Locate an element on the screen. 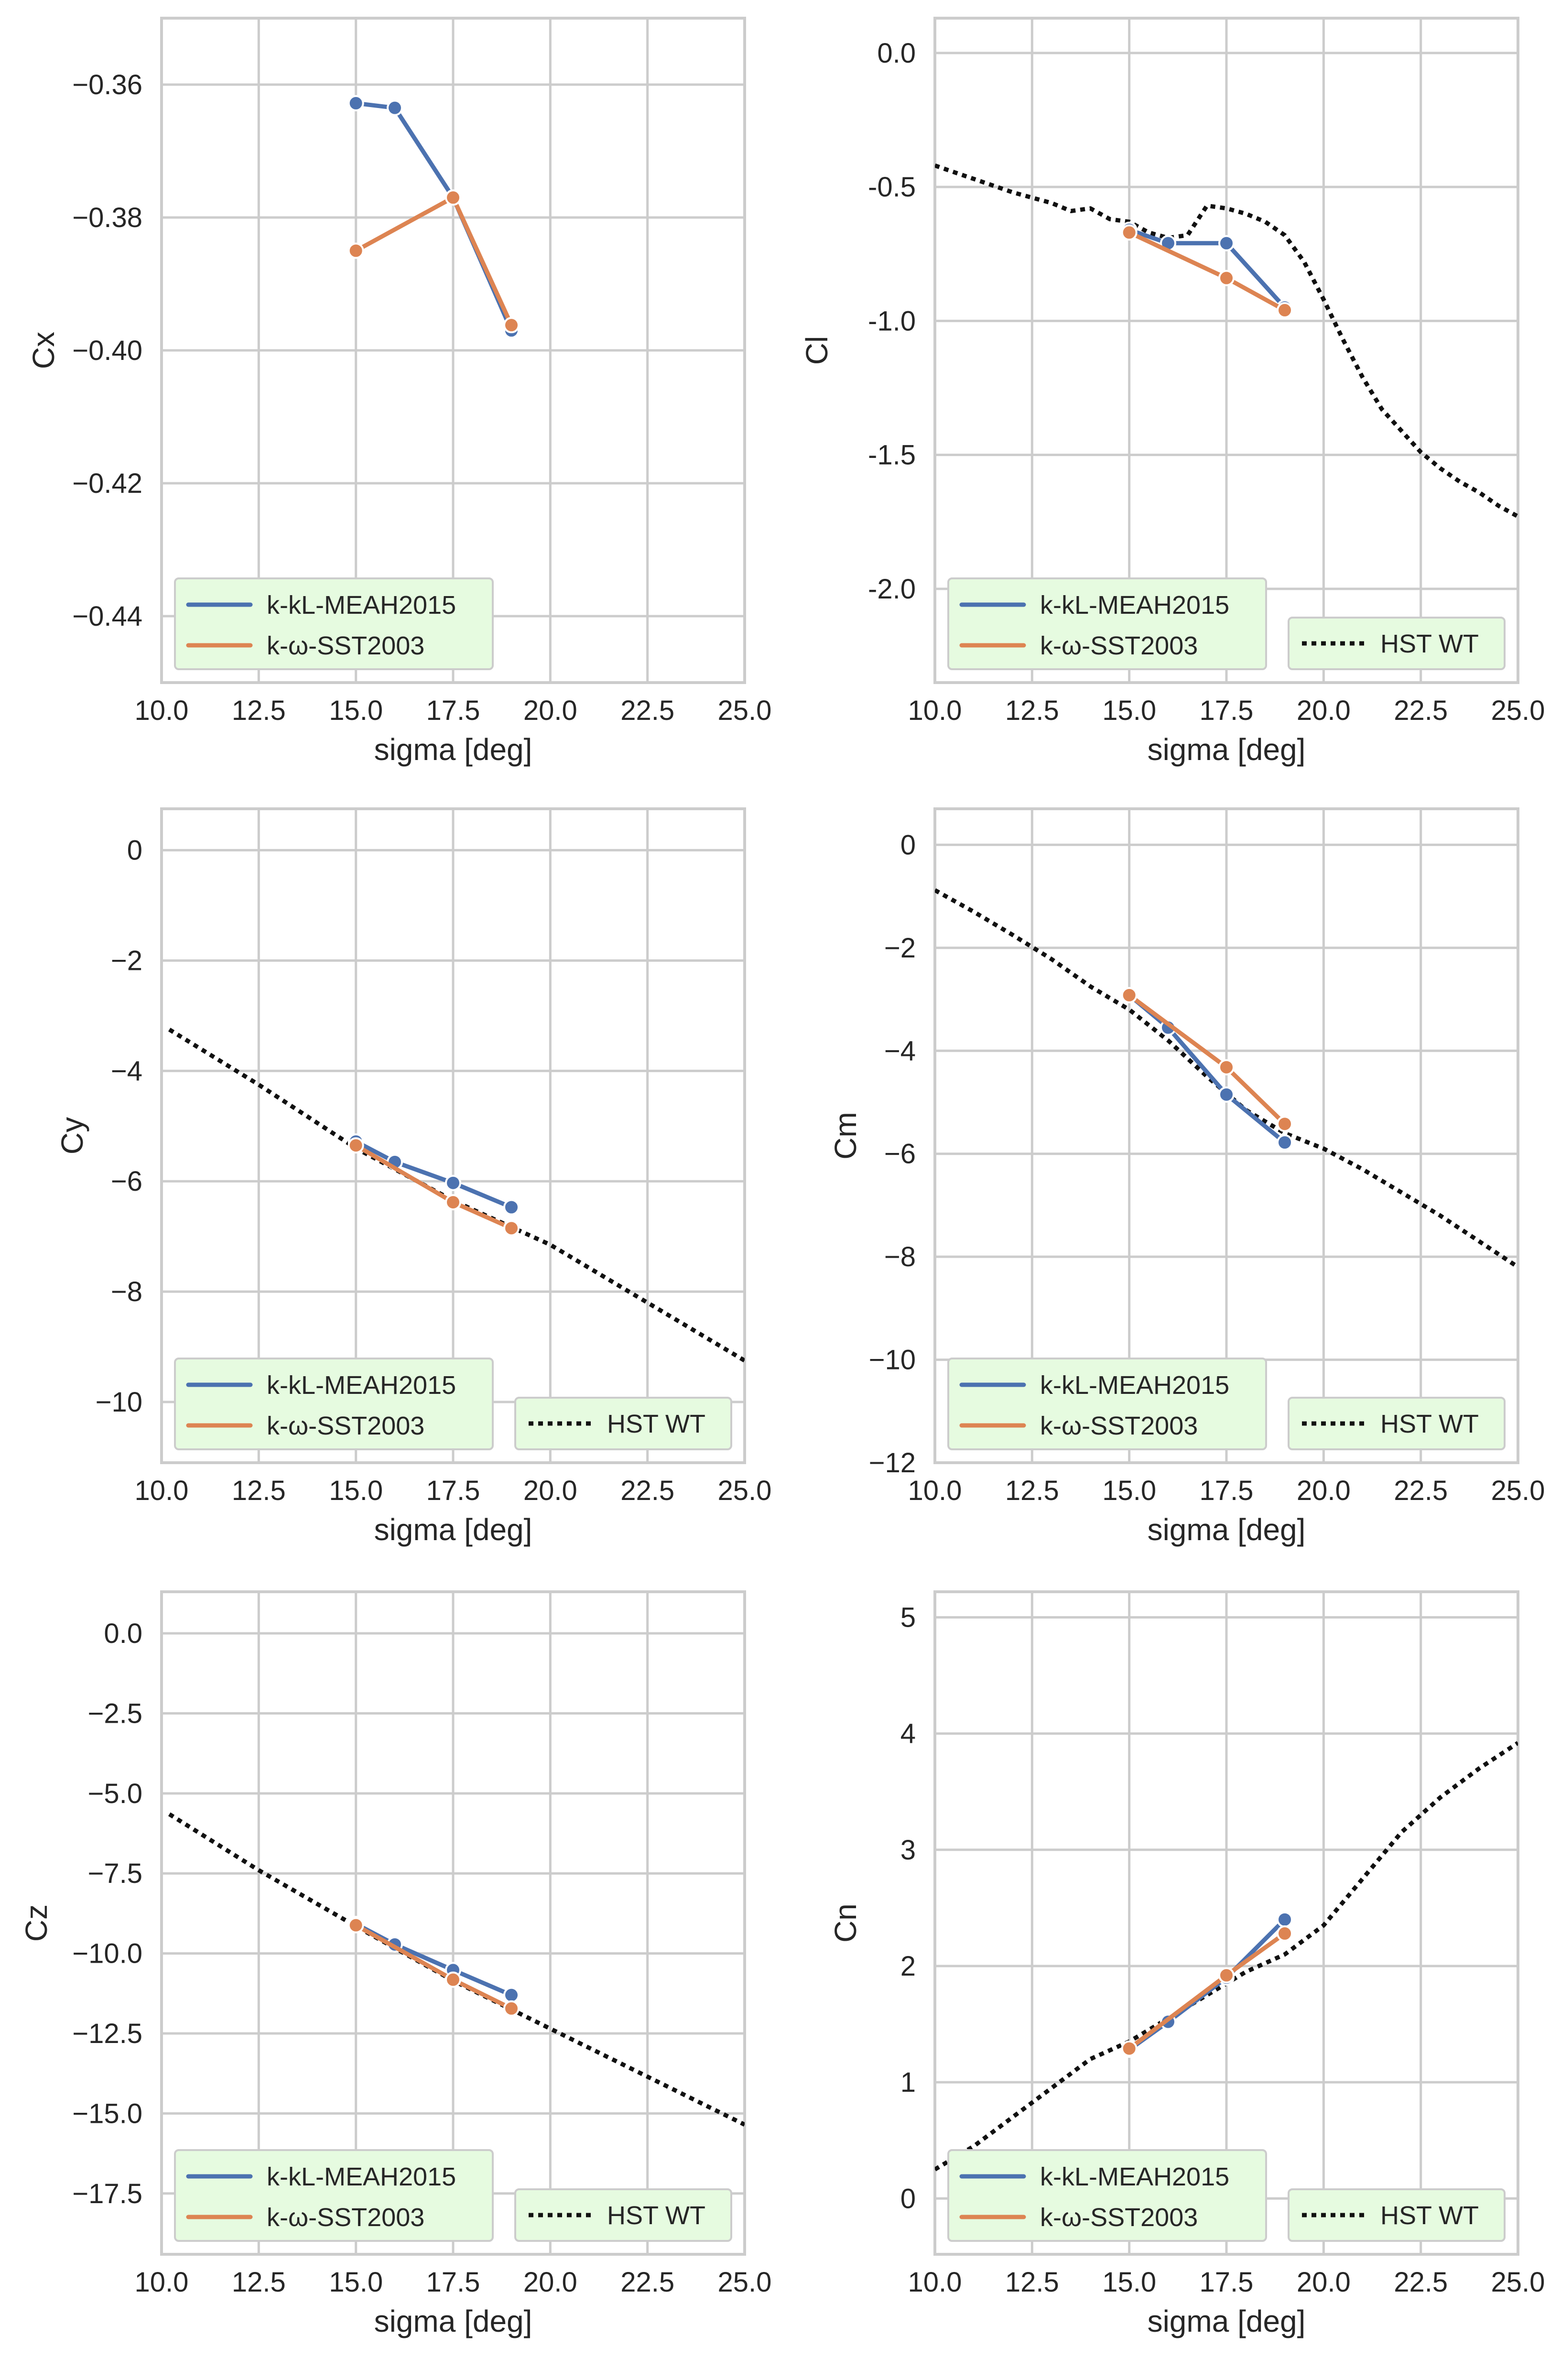 This screenshot has height=2380, width=1561. y-axis-label: Cn is located at coordinates (845, 1923).